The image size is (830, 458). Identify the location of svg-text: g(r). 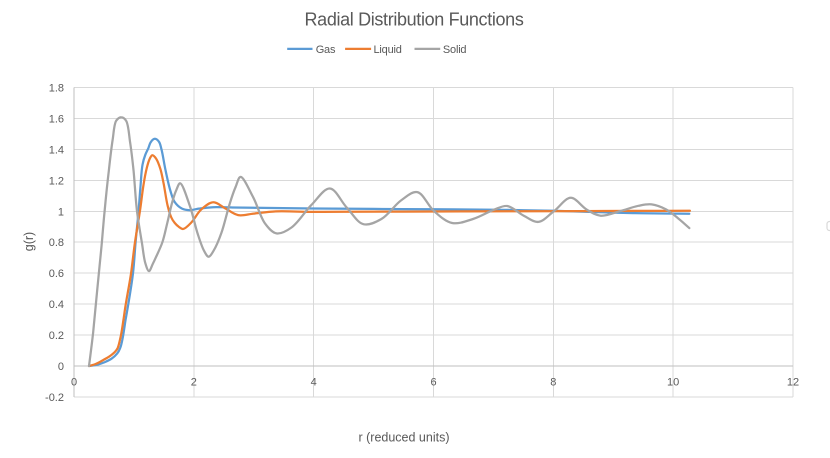
(29, 241).